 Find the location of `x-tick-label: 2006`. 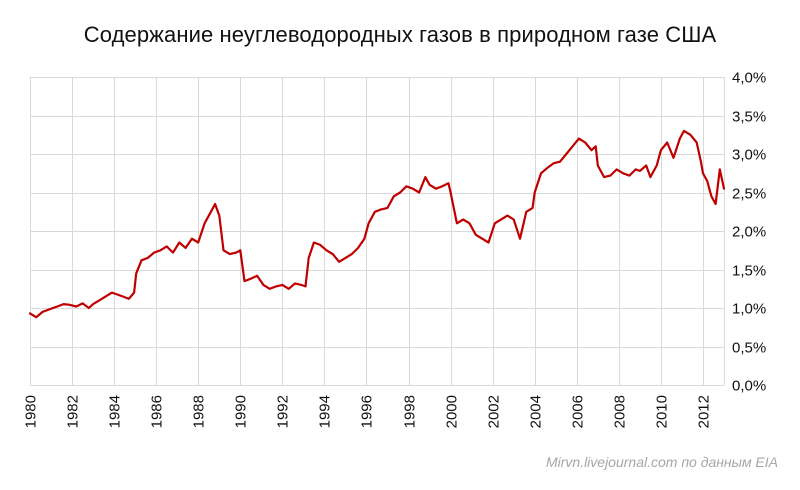

x-tick-label: 2006 is located at coordinates (578, 411).